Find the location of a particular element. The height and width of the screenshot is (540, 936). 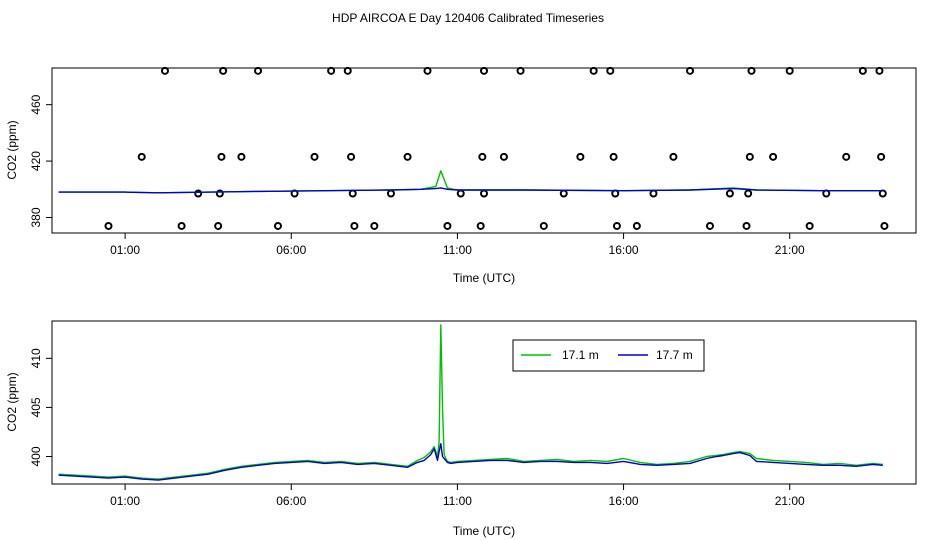

y-tick-label: 400 is located at coordinates (36, 456).